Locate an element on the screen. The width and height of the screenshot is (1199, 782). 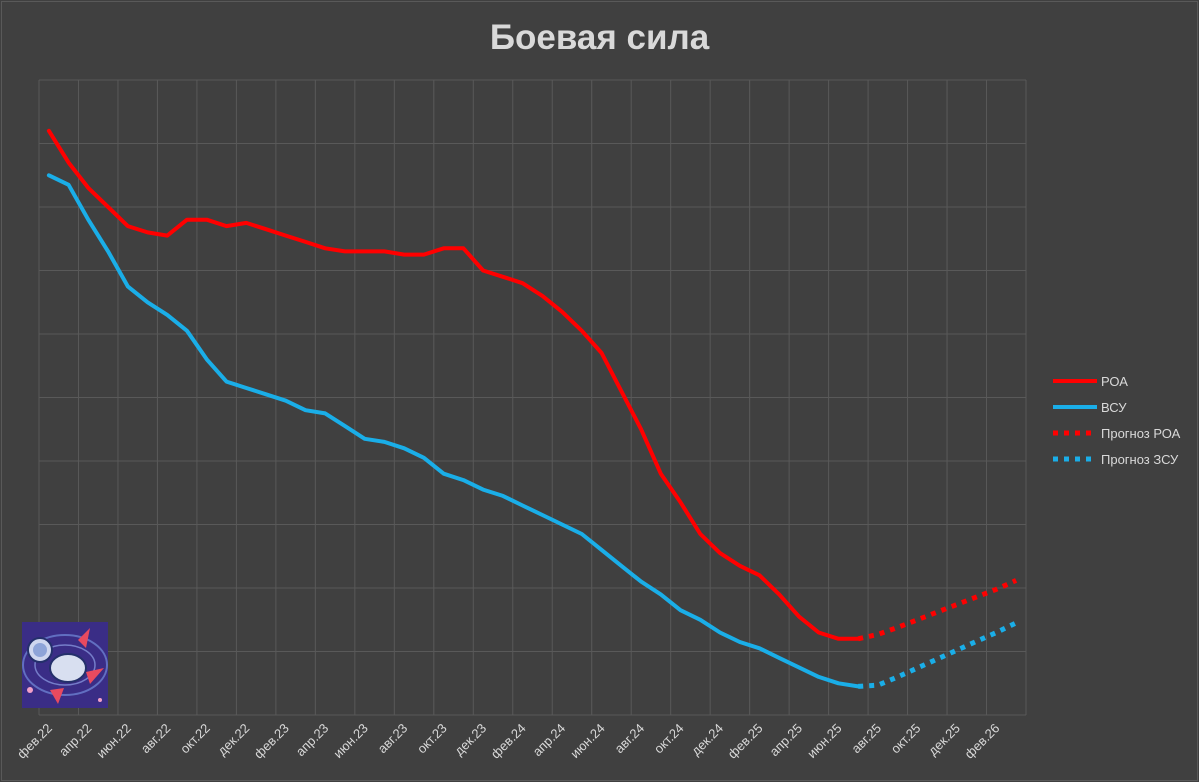
x-tick-label: окт.22 is located at coordinates (195, 739).